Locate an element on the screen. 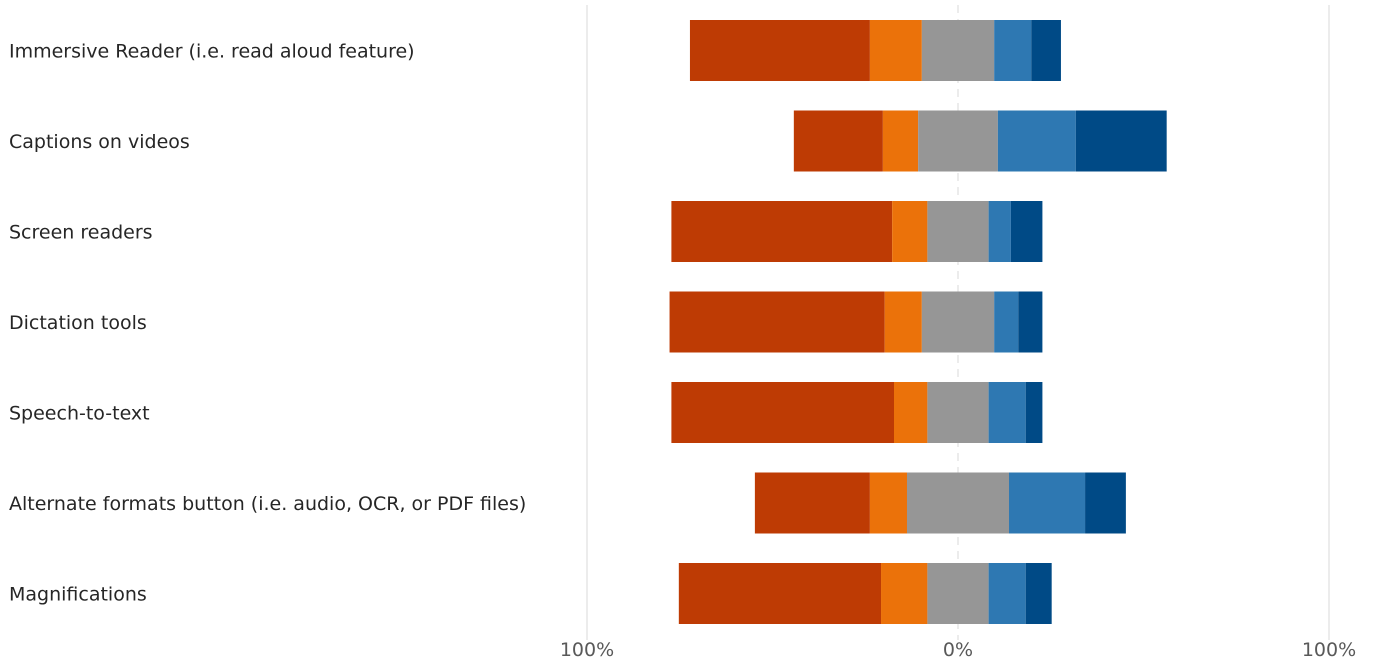 Image resolution: width=1375 pixels, height=664 pixels. x-axis-ticks: 100% 0% 100% is located at coordinates (958, 650).